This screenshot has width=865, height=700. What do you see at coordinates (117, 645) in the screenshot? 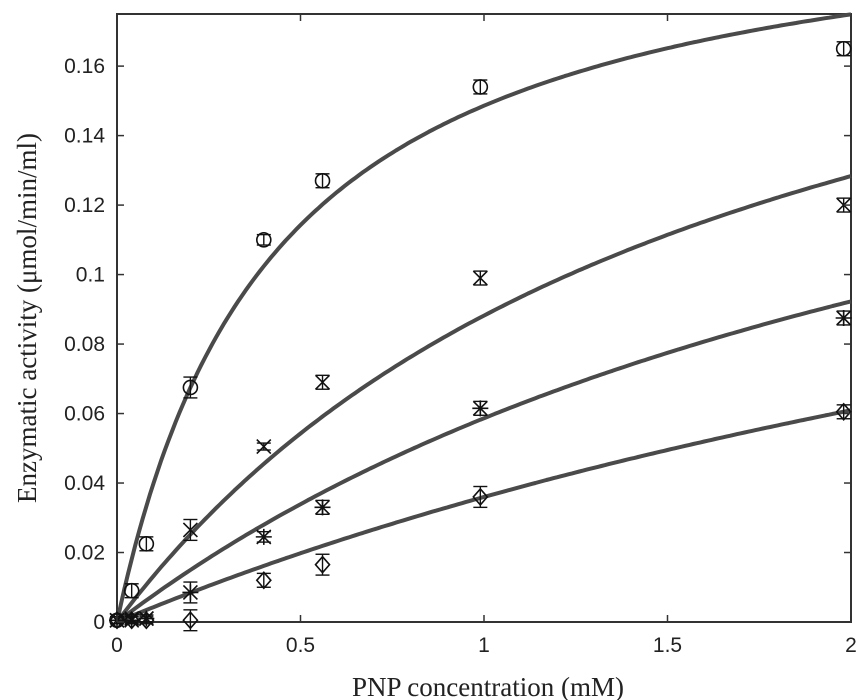
I see `x-tick-label: 0` at bounding box center [117, 645].